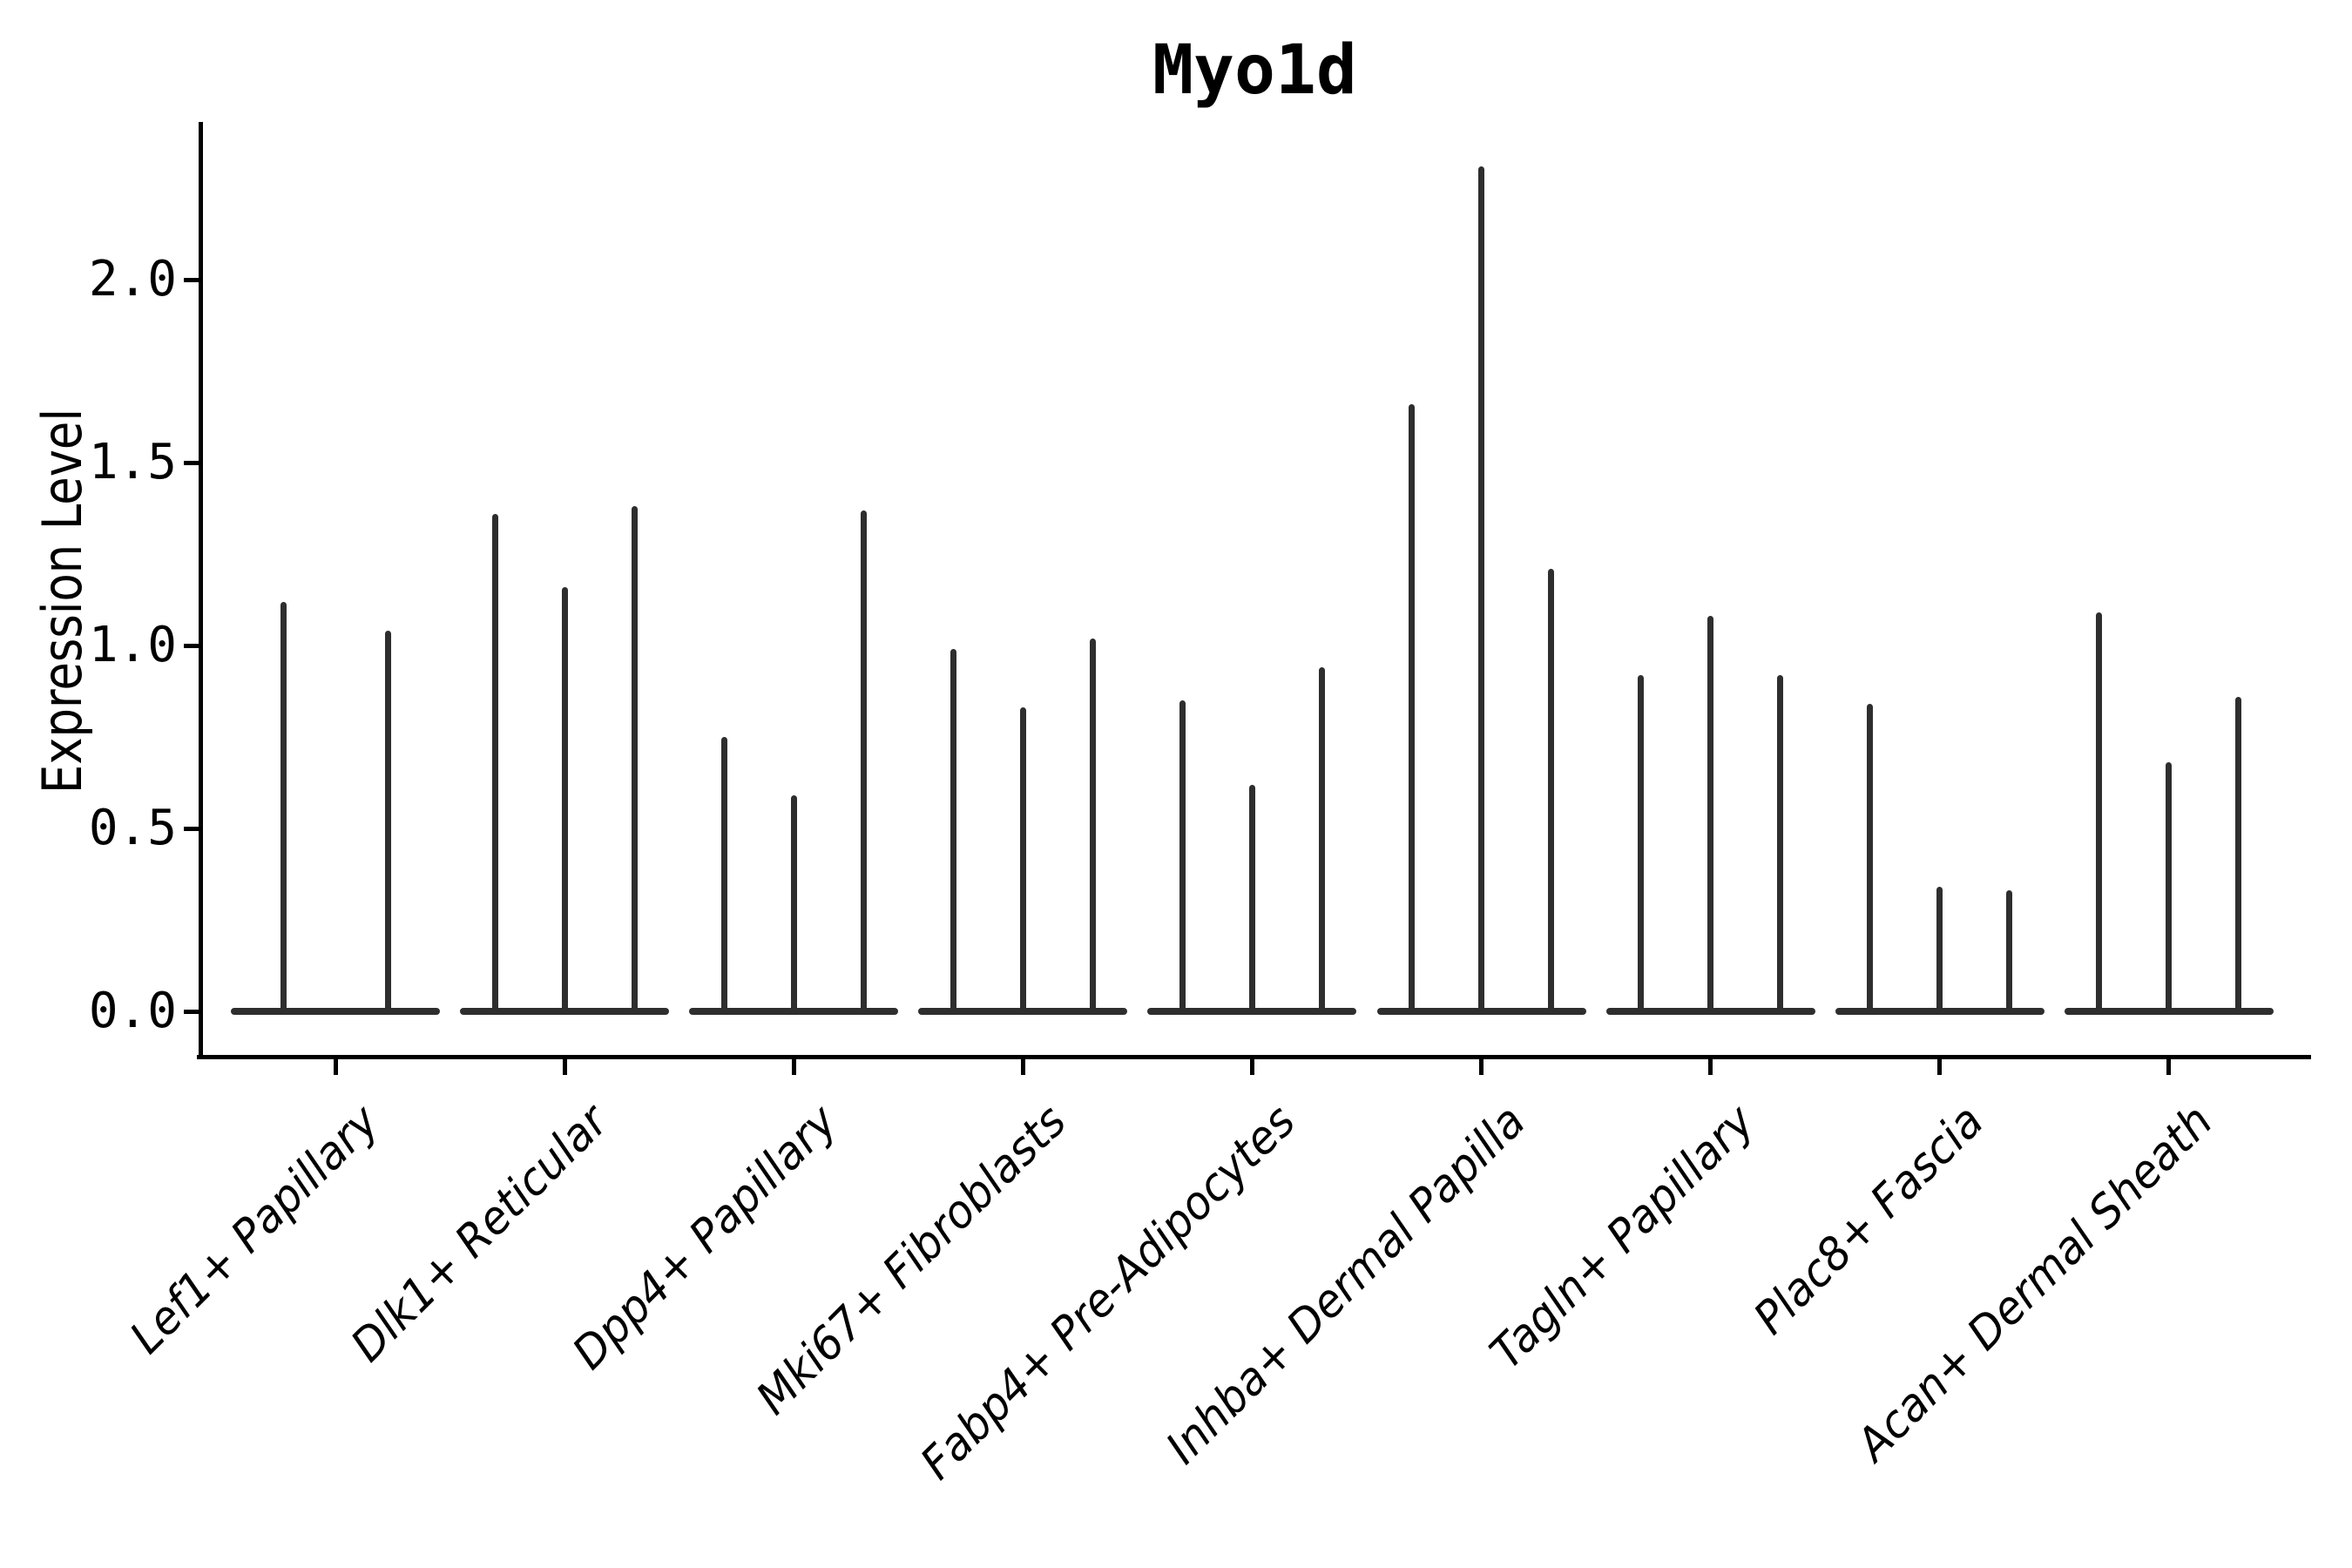  I want to click on y-tick-label: 0.0, so click(132, 1011).